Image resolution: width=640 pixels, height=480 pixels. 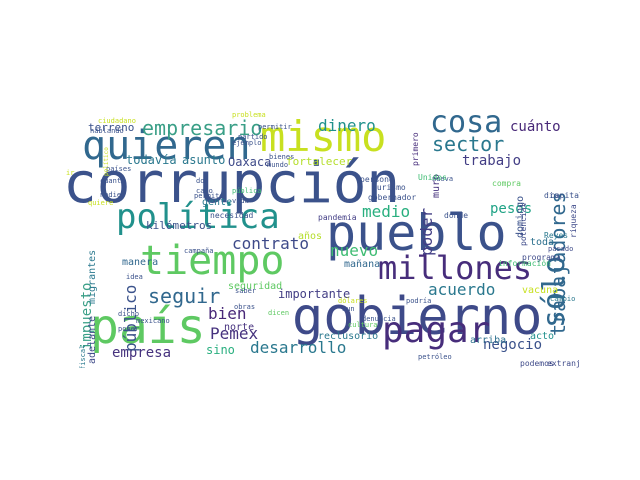 What do you see at coordinates (348, 309) in the screenshot?
I see `word-104: aun` at bounding box center [348, 309].